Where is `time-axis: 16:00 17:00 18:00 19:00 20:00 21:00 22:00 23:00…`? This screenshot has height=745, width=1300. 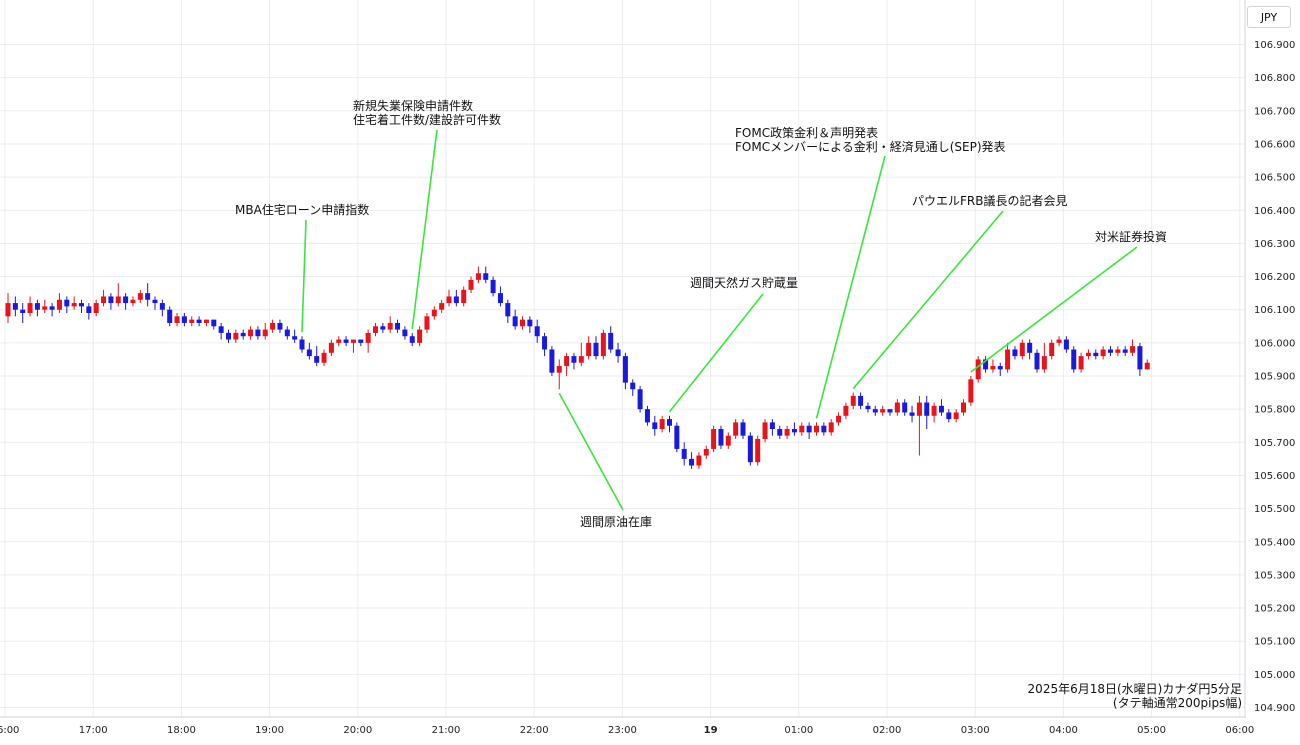 time-axis: 16:00 17:00 18:00 19:00 20:00 21:00 22:00 23:00… is located at coordinates (627, 730).